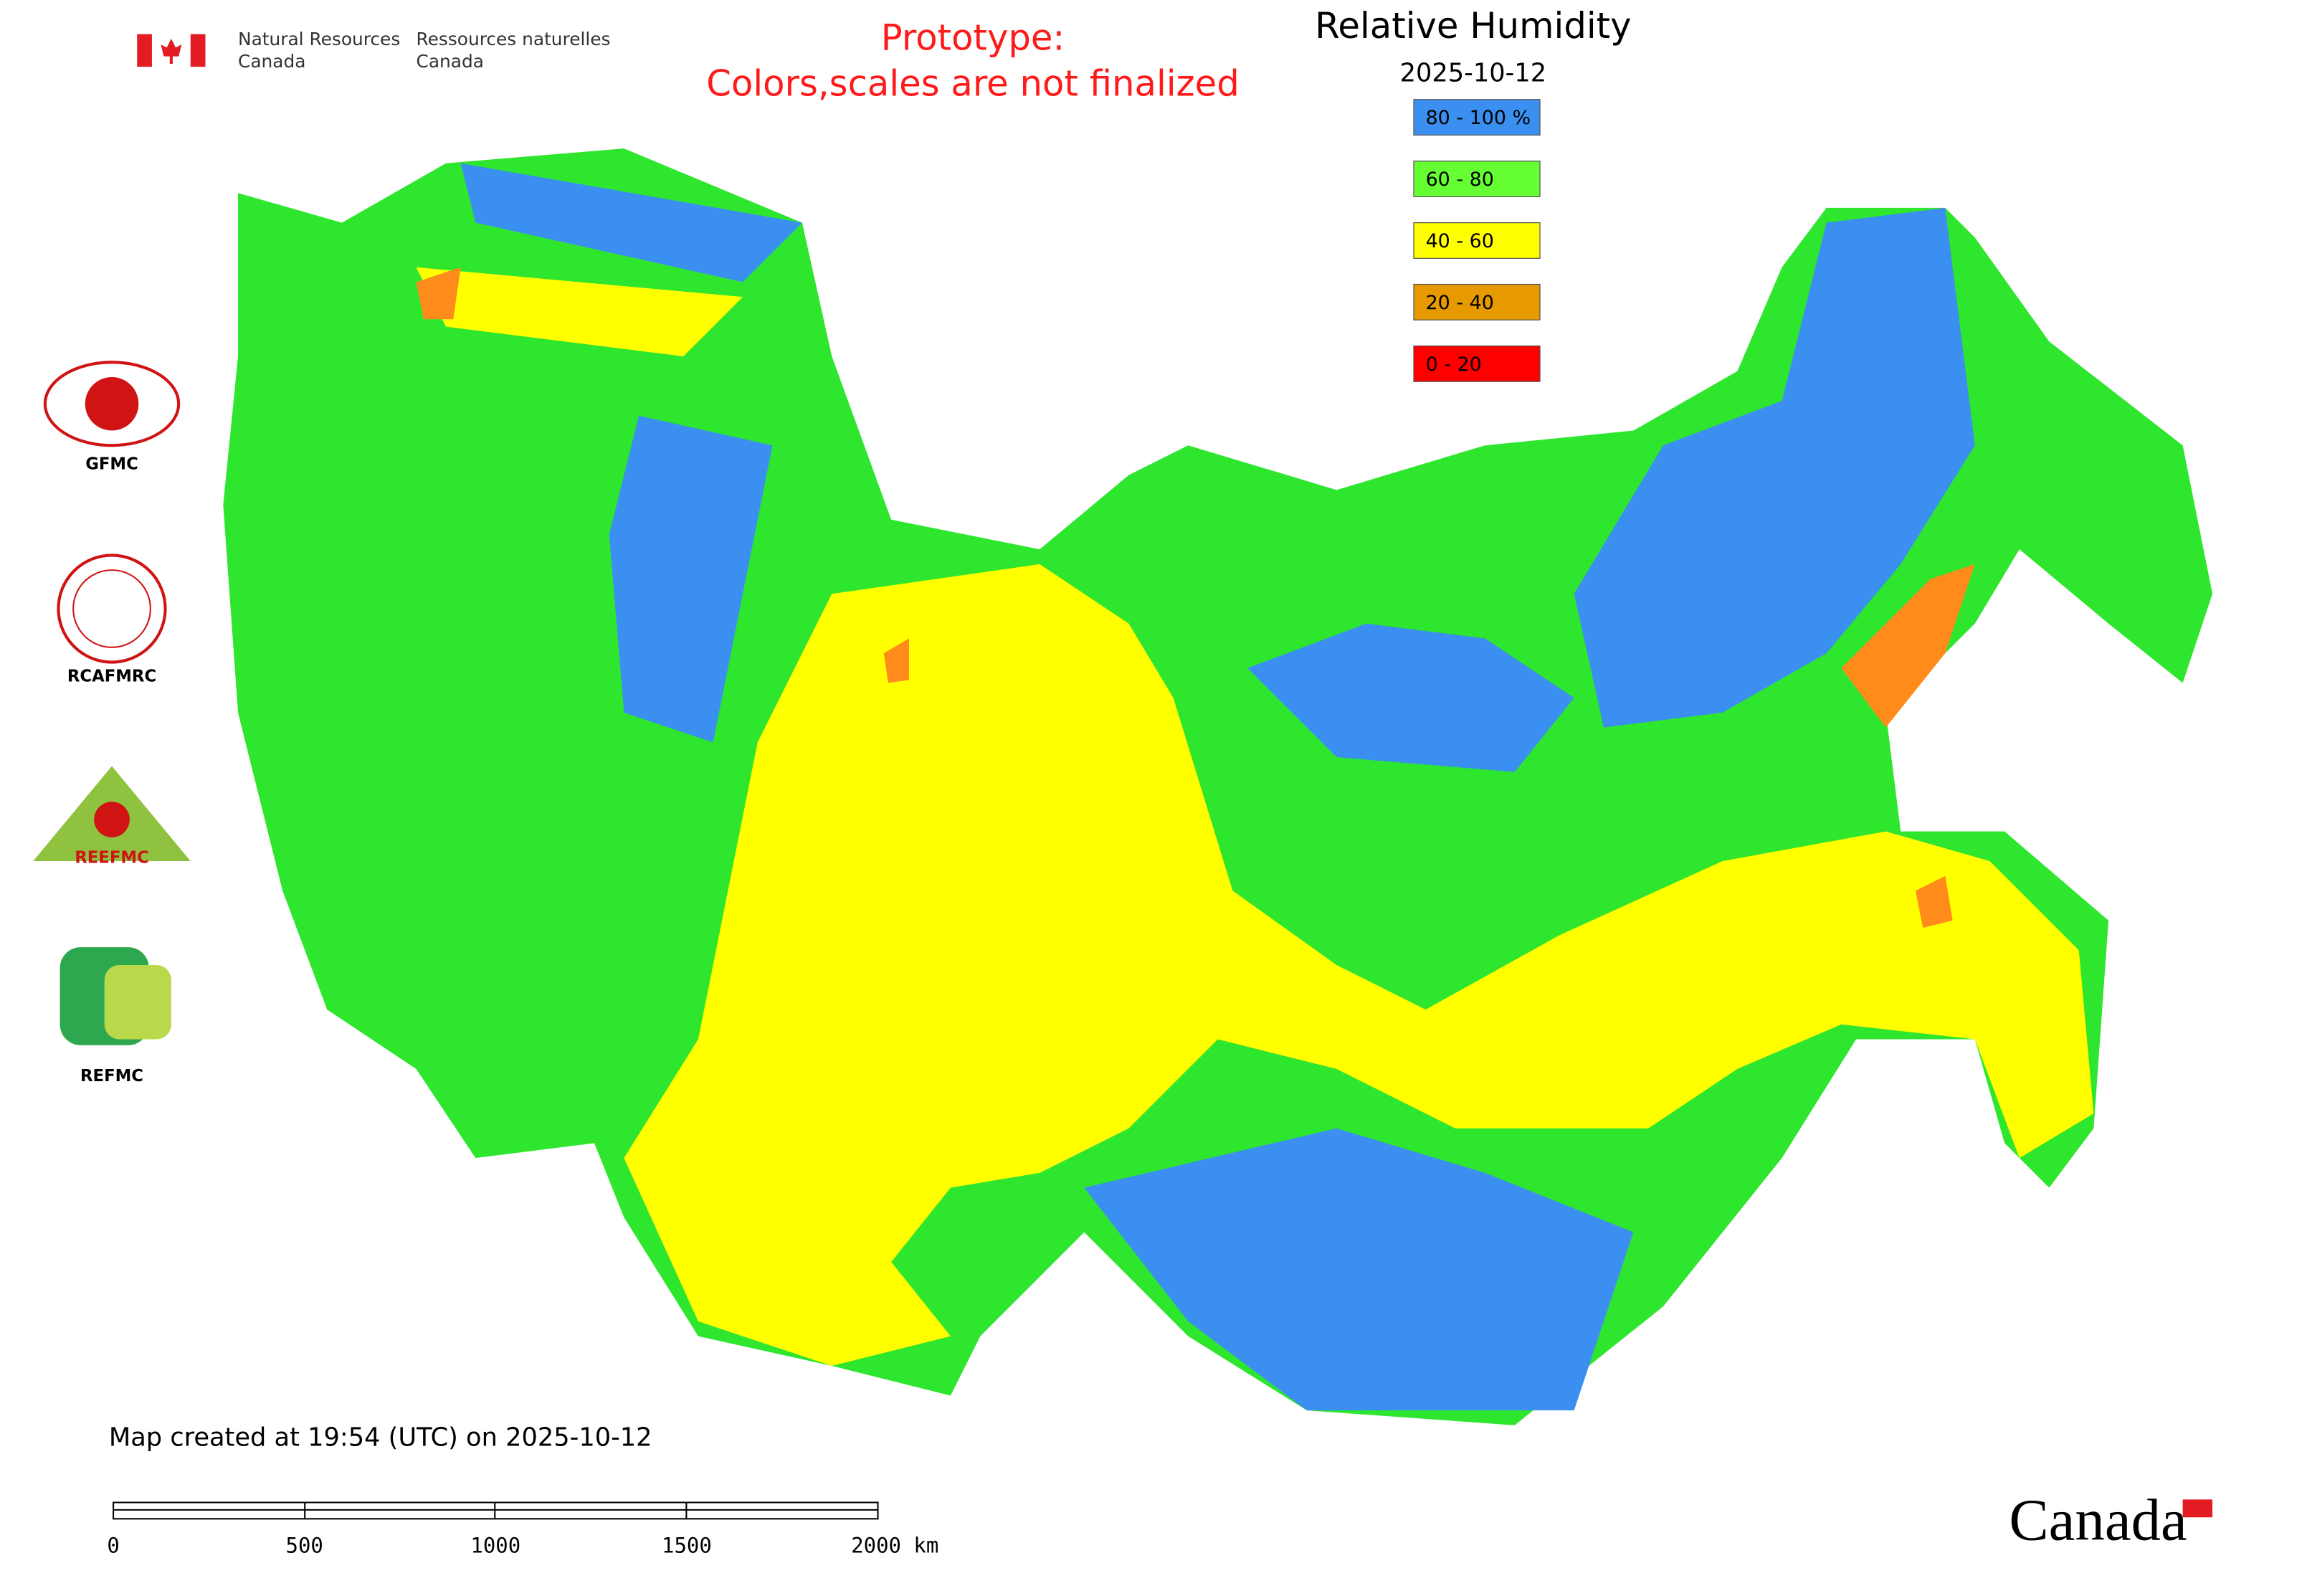 The height and width of the screenshot is (1596, 2302). What do you see at coordinates (112, 857) in the screenshot?
I see `logo-label: REEFMC` at bounding box center [112, 857].